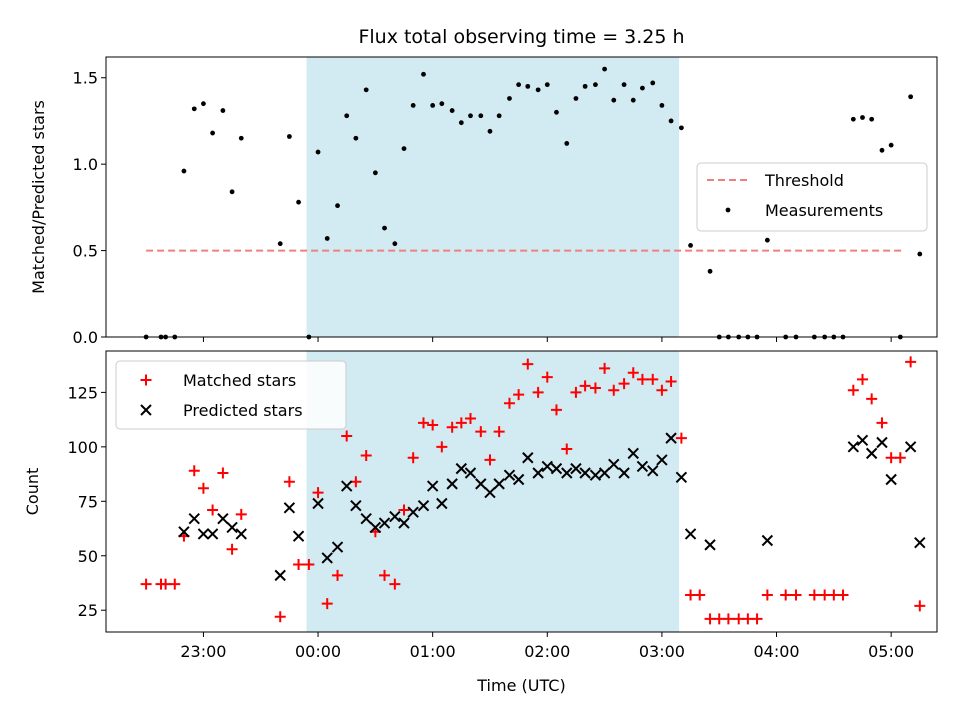 This screenshot has width=960, height=720. I want to click on x-axis-label: Time (UTC), so click(520, 685).